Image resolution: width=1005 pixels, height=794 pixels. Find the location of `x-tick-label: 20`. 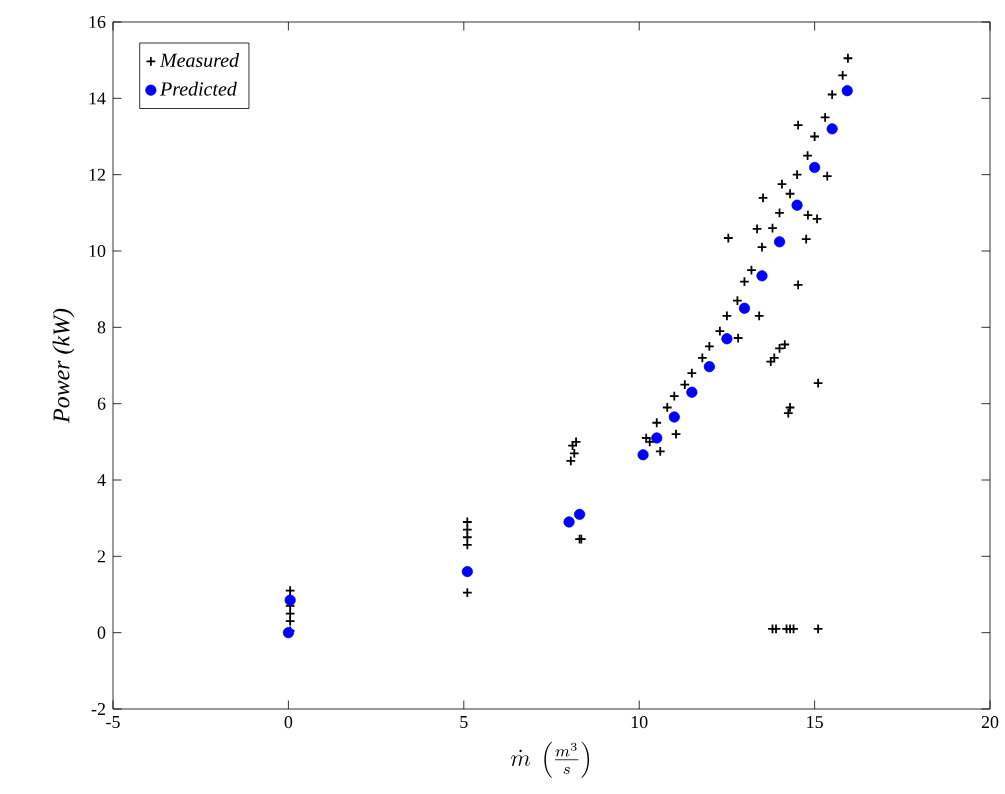

x-tick-label: 20 is located at coordinates (990, 722).